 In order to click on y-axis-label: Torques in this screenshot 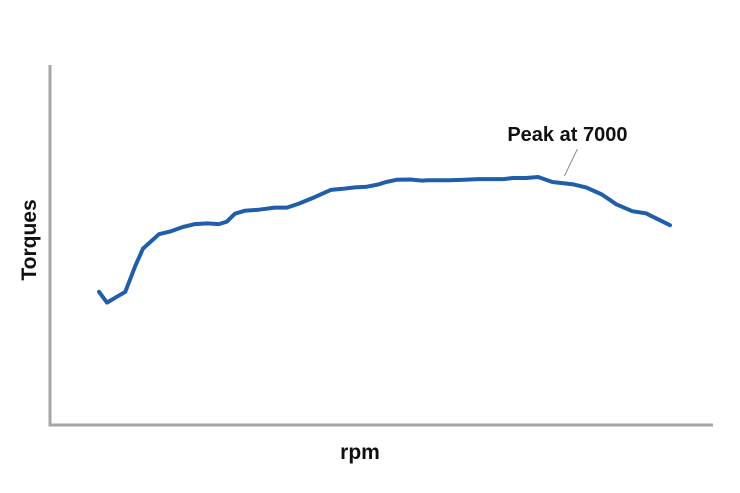, I will do `click(29, 239)`.